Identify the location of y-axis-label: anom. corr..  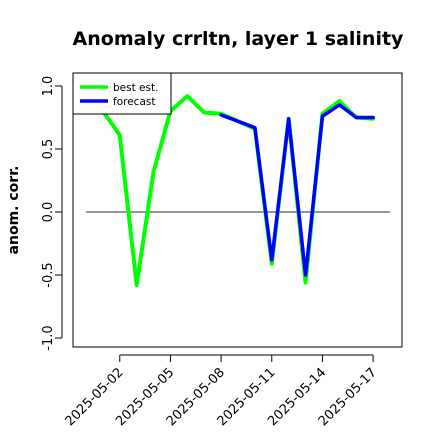
(14, 210).